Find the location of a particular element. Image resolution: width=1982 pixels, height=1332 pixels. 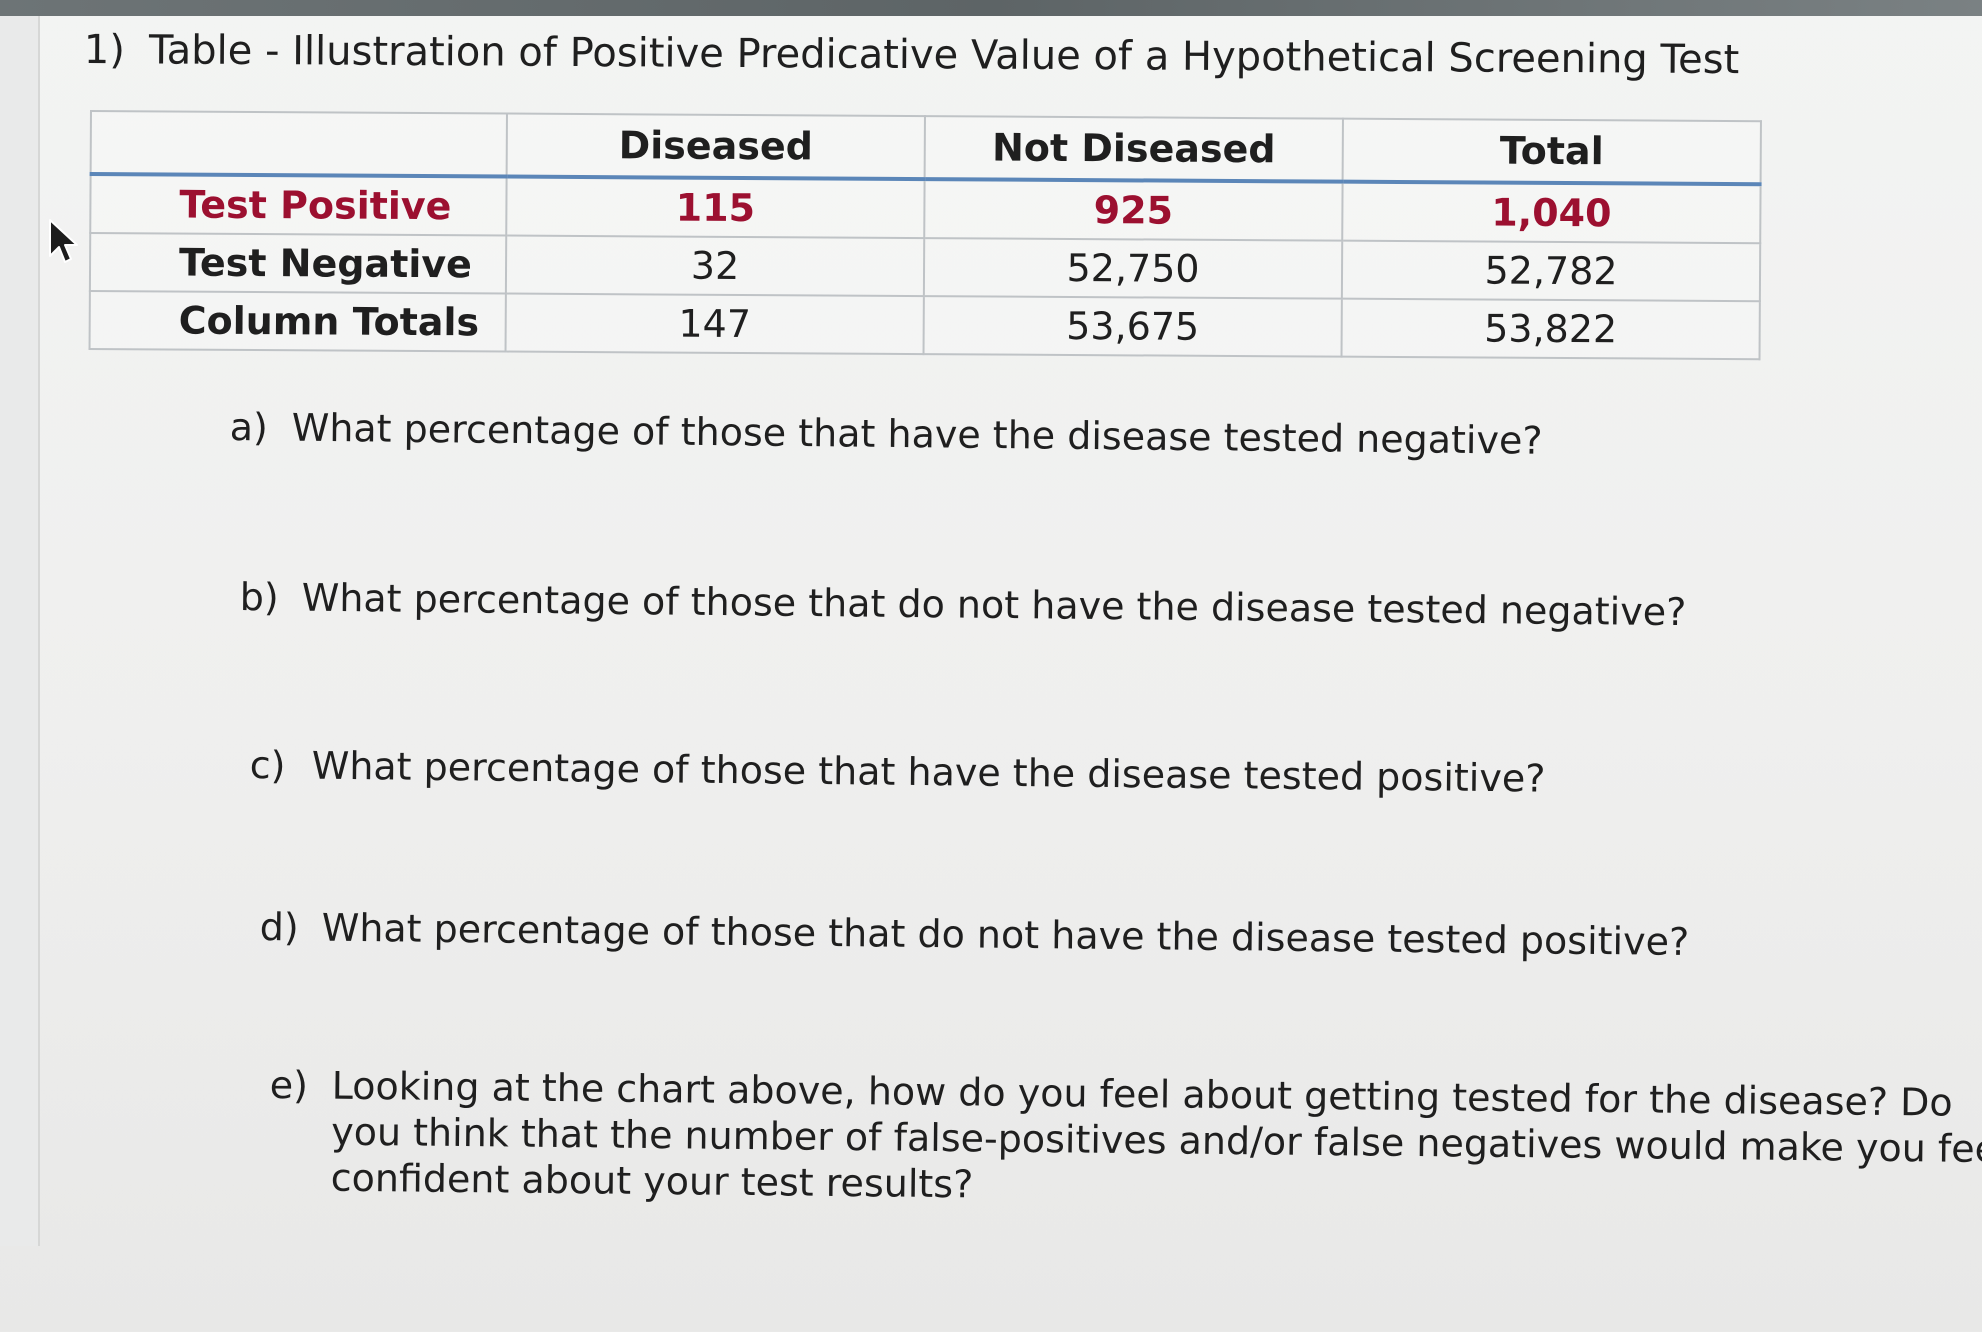

top-frame-strip is located at coordinates (991, 8).